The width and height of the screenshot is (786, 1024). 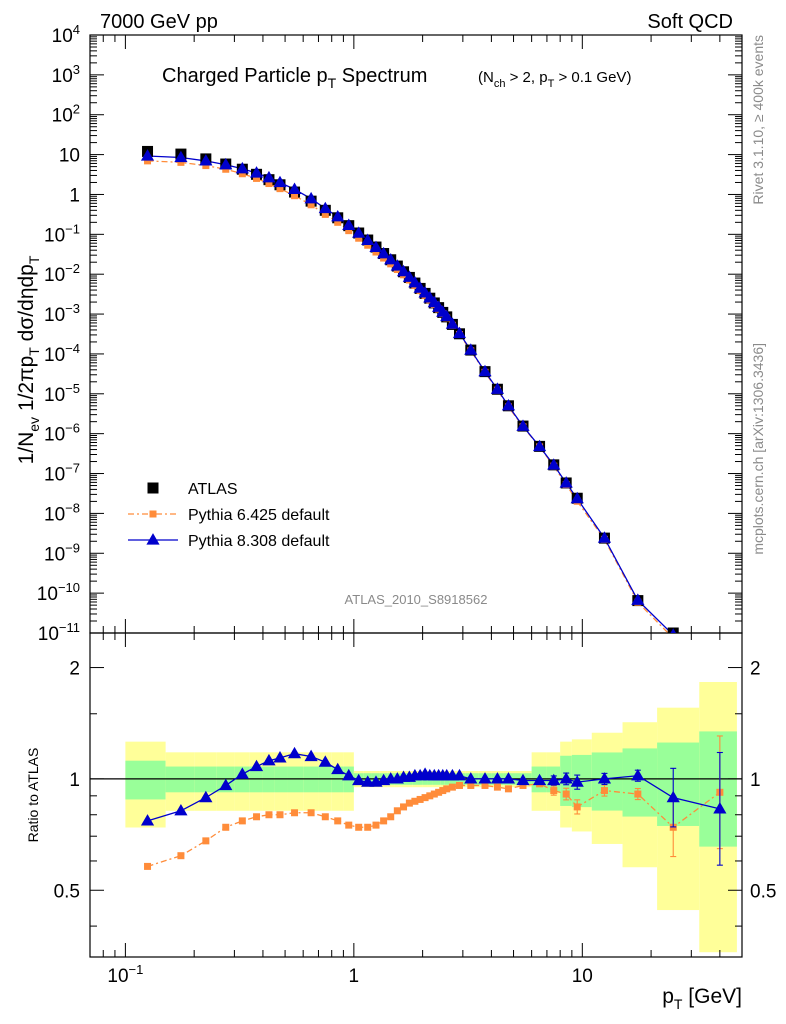 What do you see at coordinates (153, 514) in the screenshot?
I see `legend-pythia6-marker` at bounding box center [153, 514].